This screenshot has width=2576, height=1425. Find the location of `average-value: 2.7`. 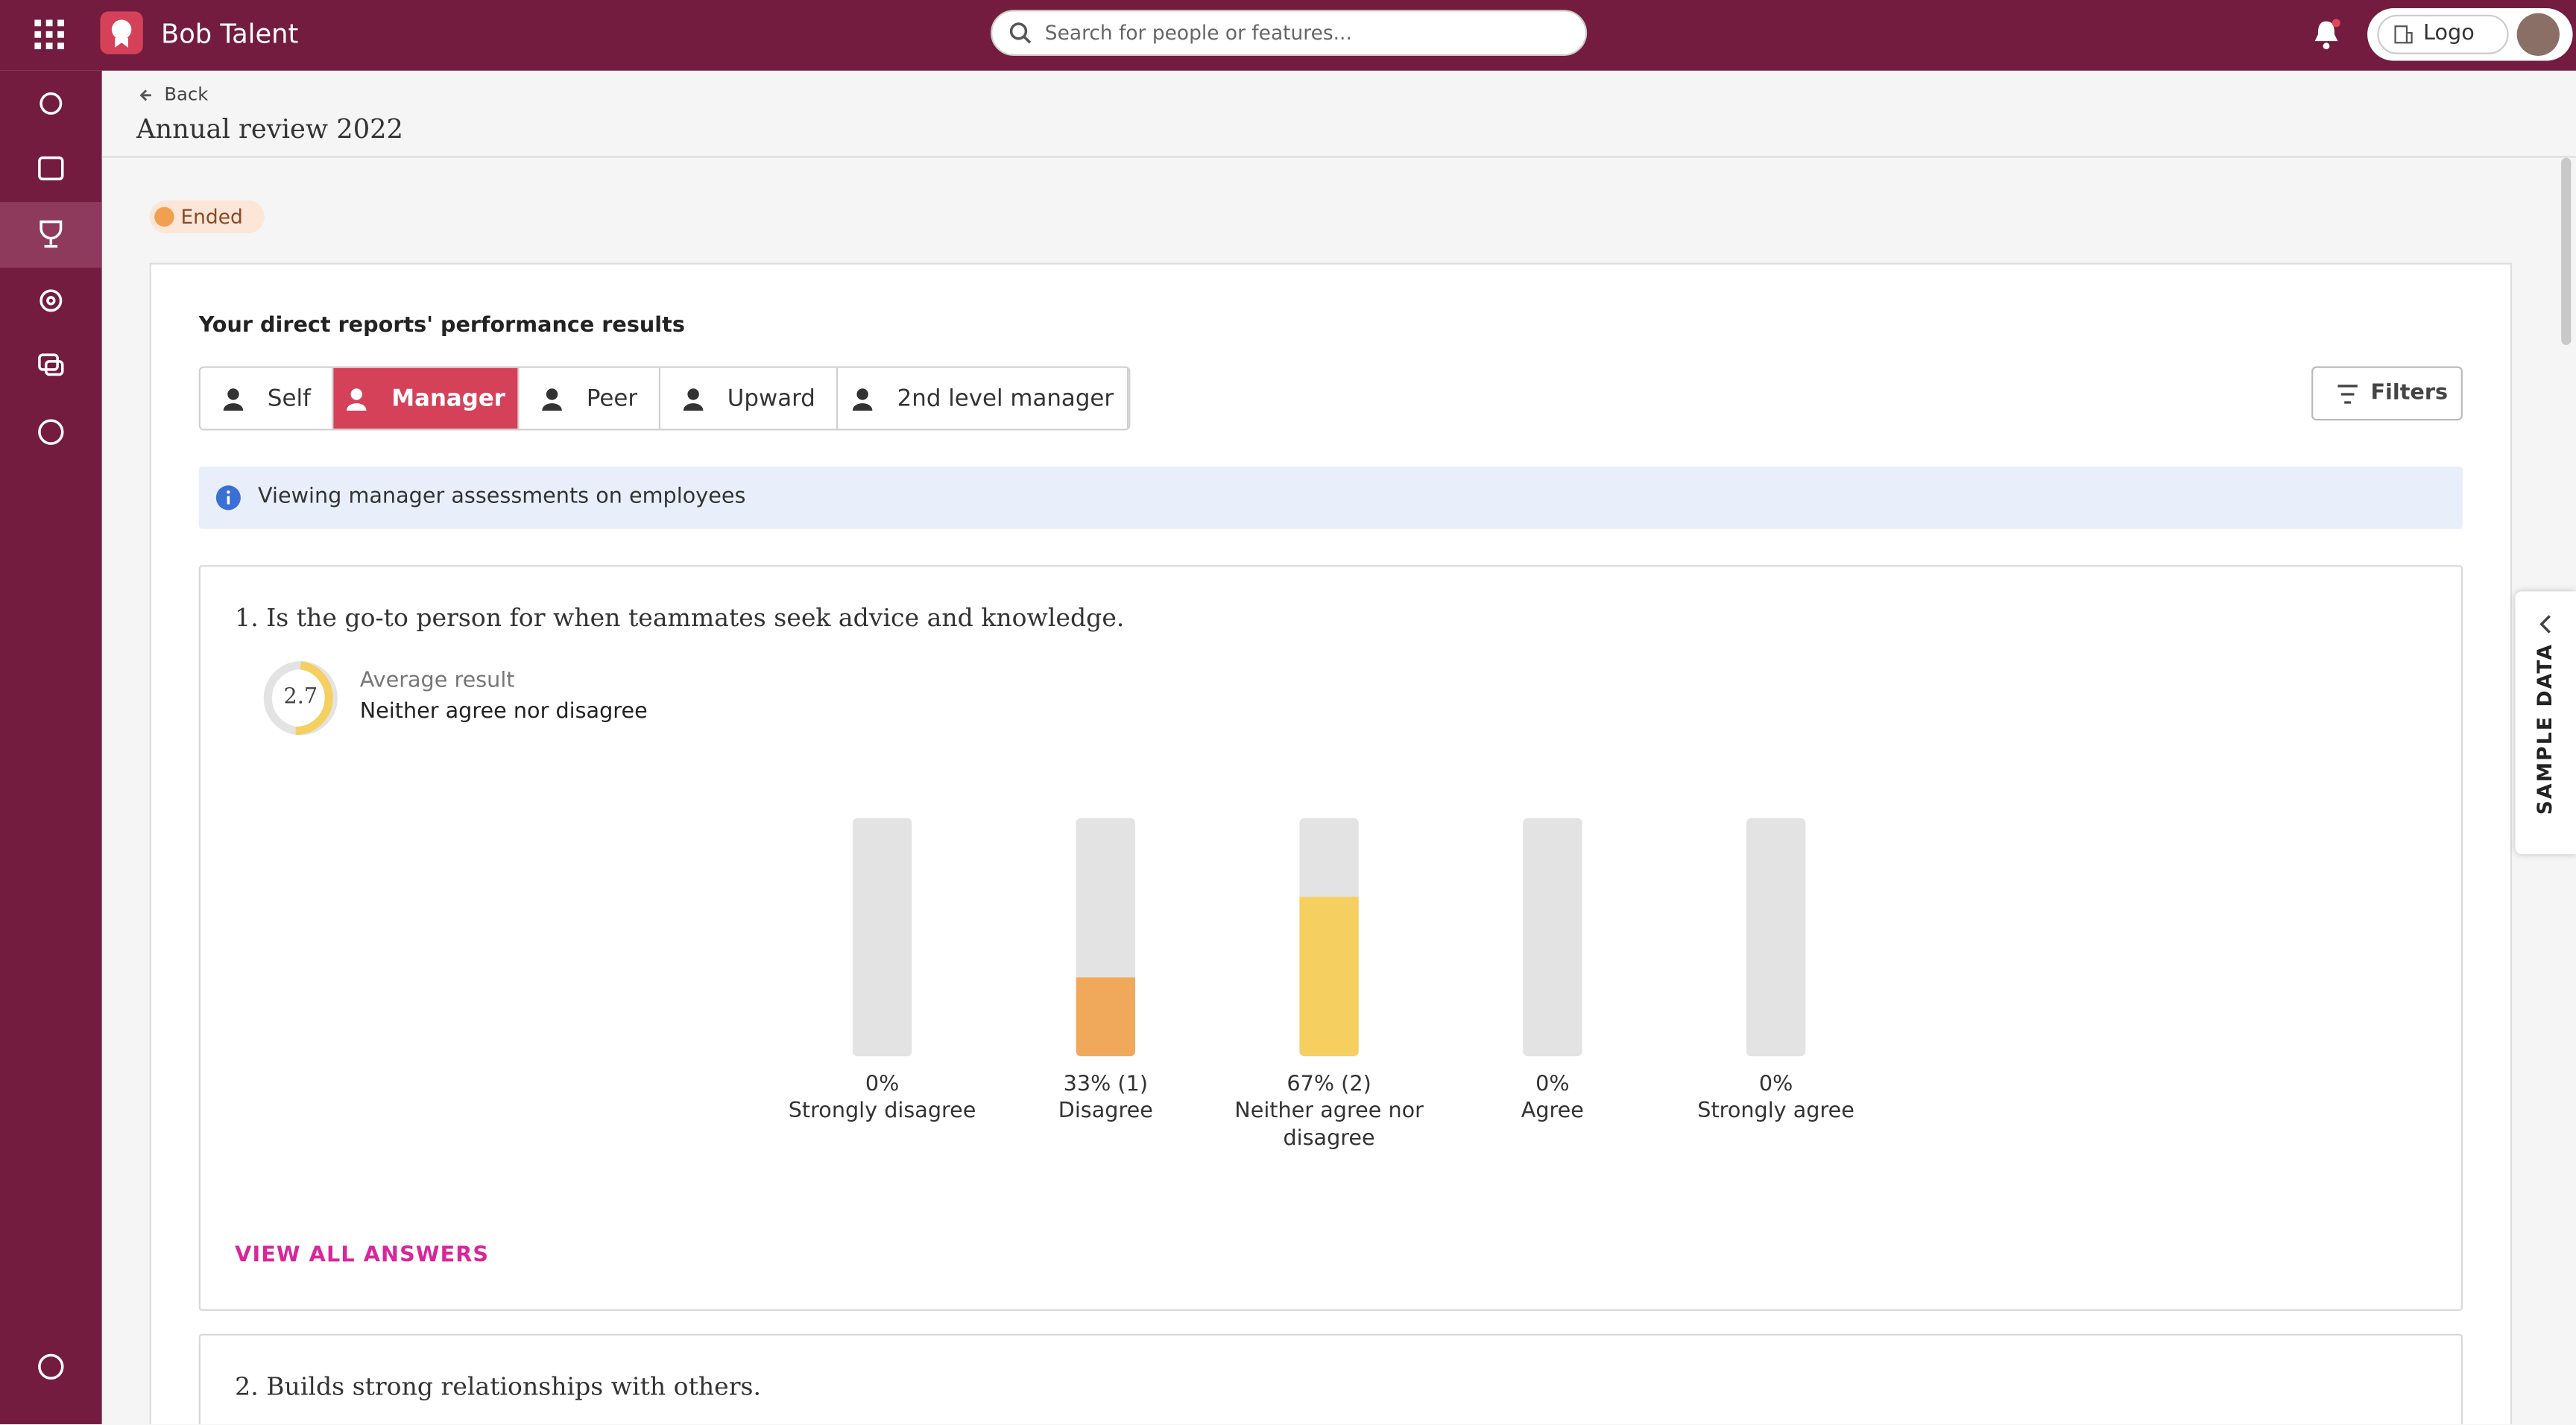

average-value: 2.7 is located at coordinates (300, 698).